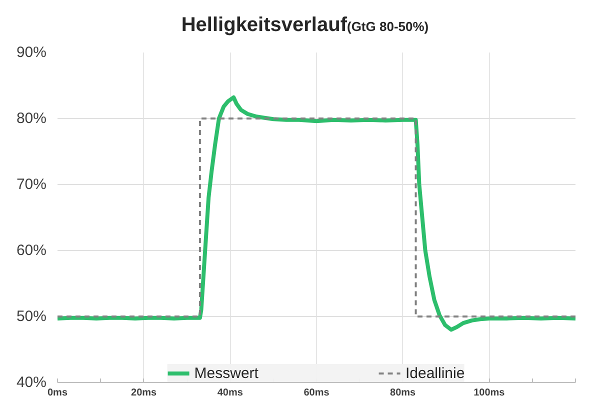  What do you see at coordinates (31, 52) in the screenshot?
I see `y-tick-label: 90%` at bounding box center [31, 52].